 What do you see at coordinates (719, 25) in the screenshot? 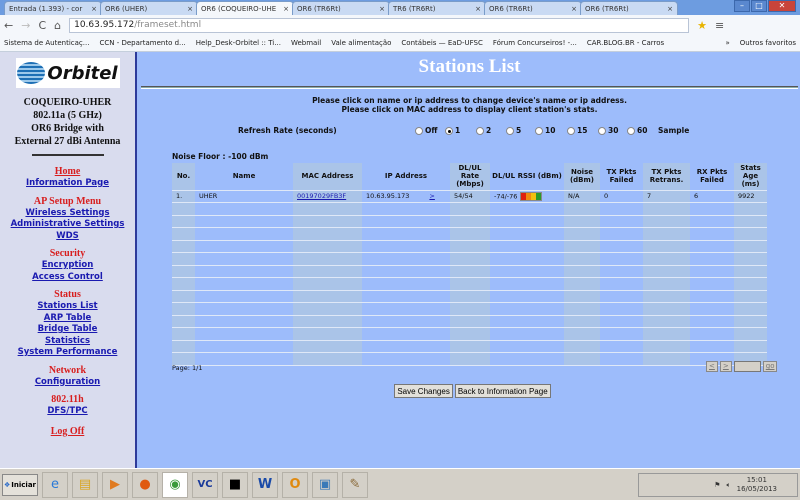
I see `menu-icon: ≡` at bounding box center [719, 25].